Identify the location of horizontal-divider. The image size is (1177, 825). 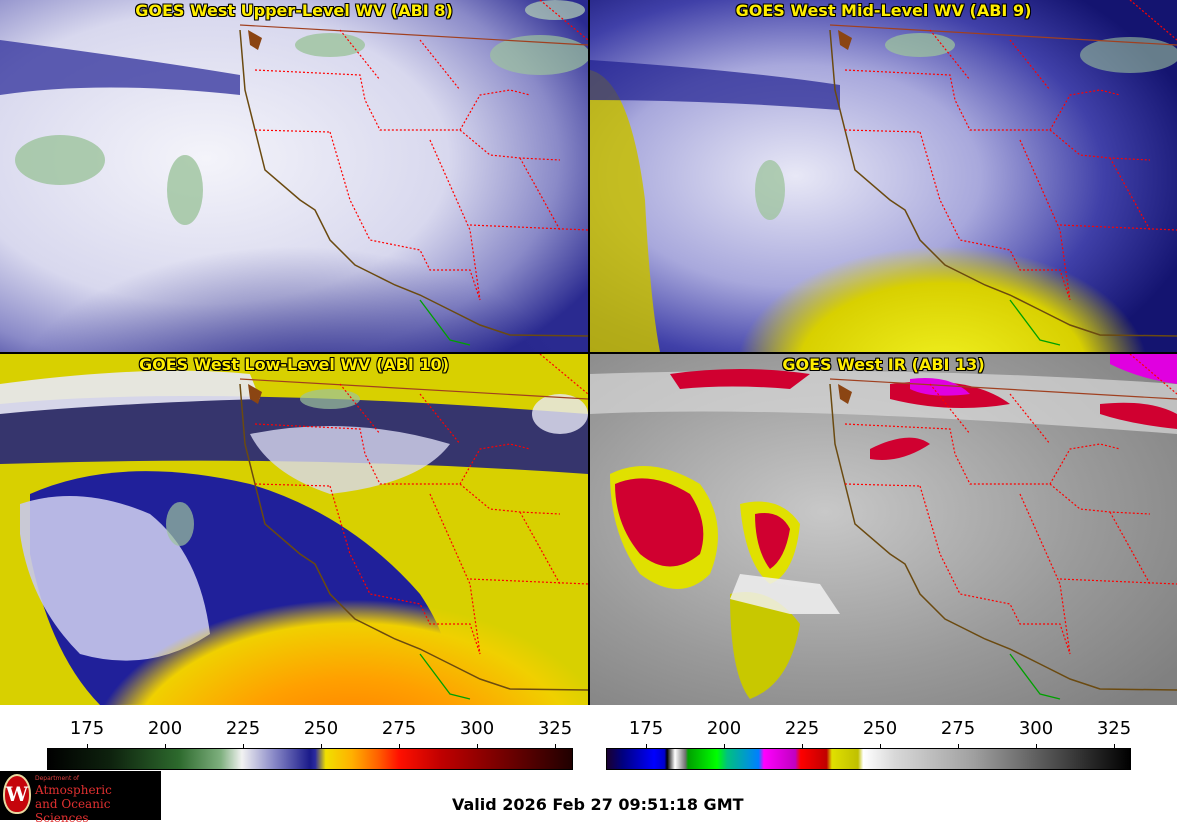
(588, 353).